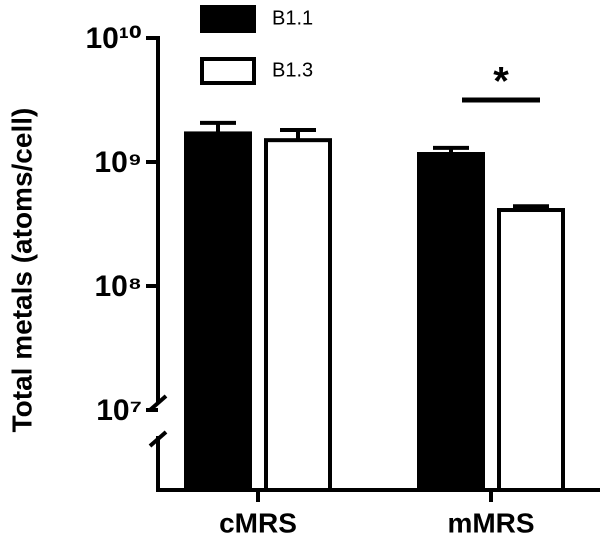  Describe the element at coordinates (501, 82) in the screenshot. I see `significance-label: *` at that location.